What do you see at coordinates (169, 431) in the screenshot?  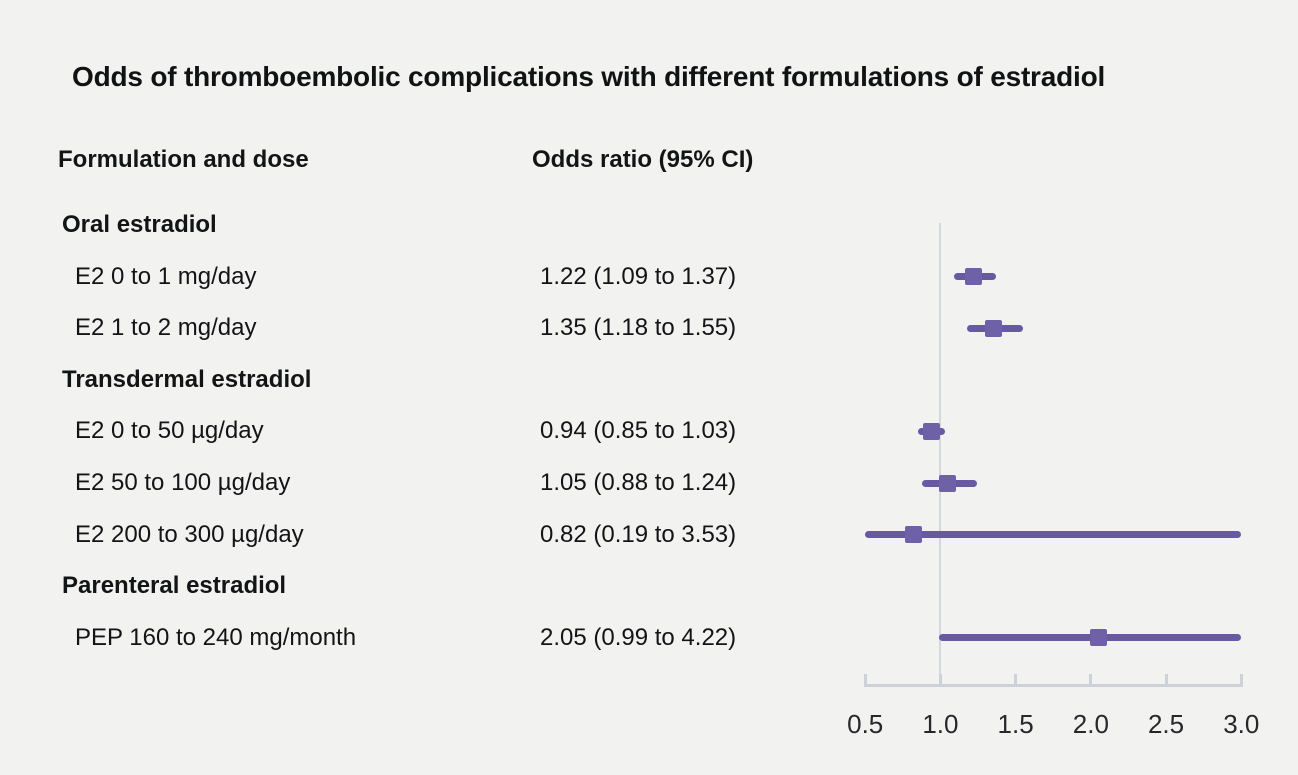 I see `row-label: E2 0 to 50 µg/day` at bounding box center [169, 431].